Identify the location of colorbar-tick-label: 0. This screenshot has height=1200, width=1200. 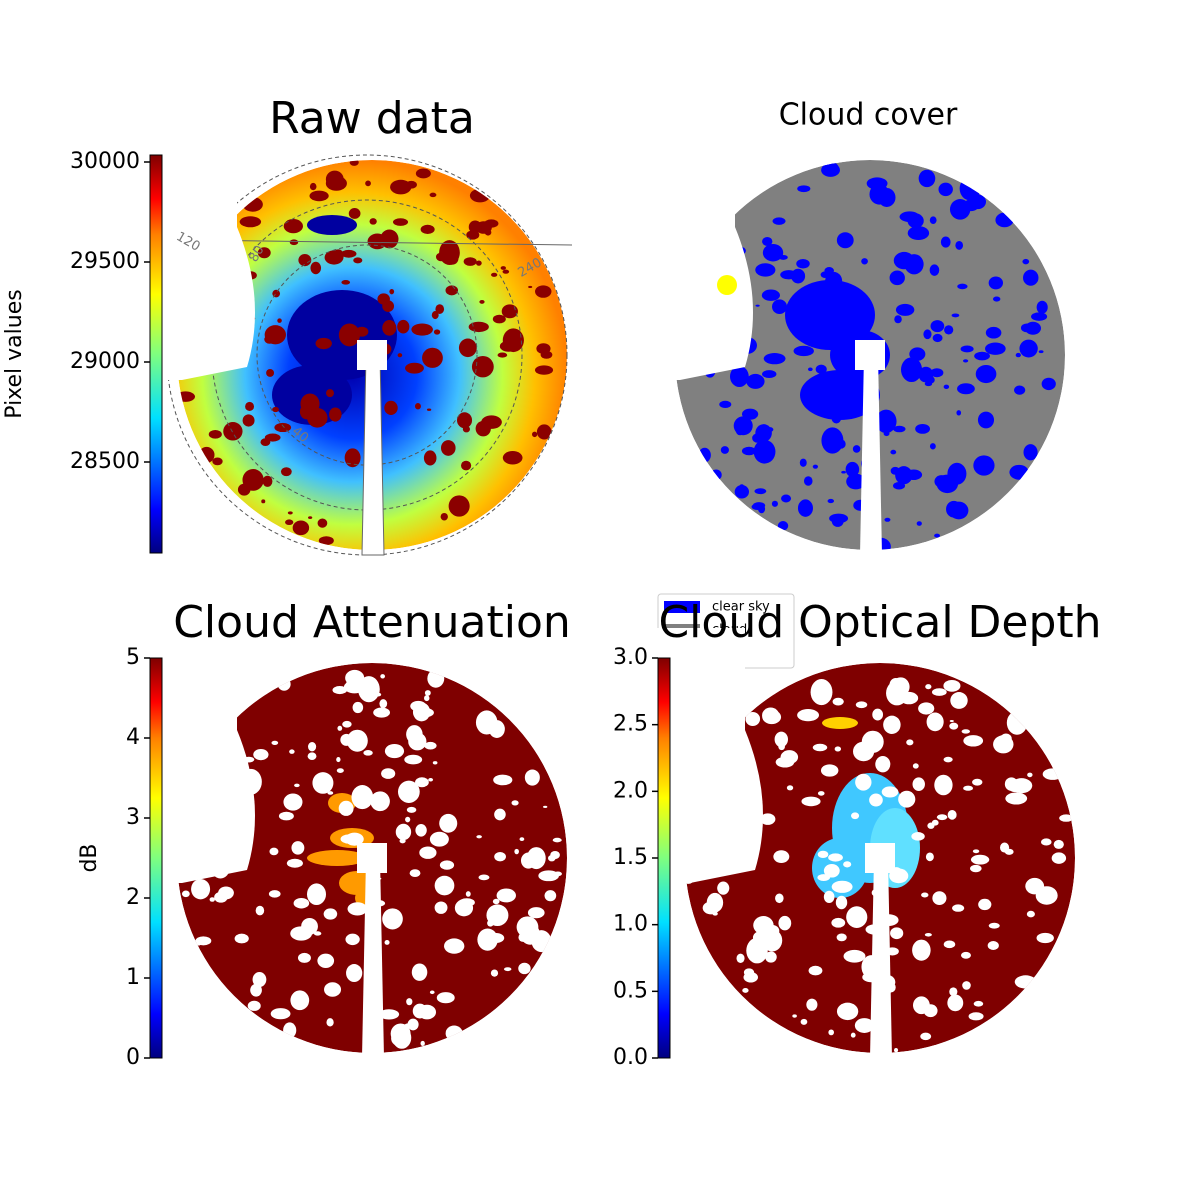
(133, 1057).